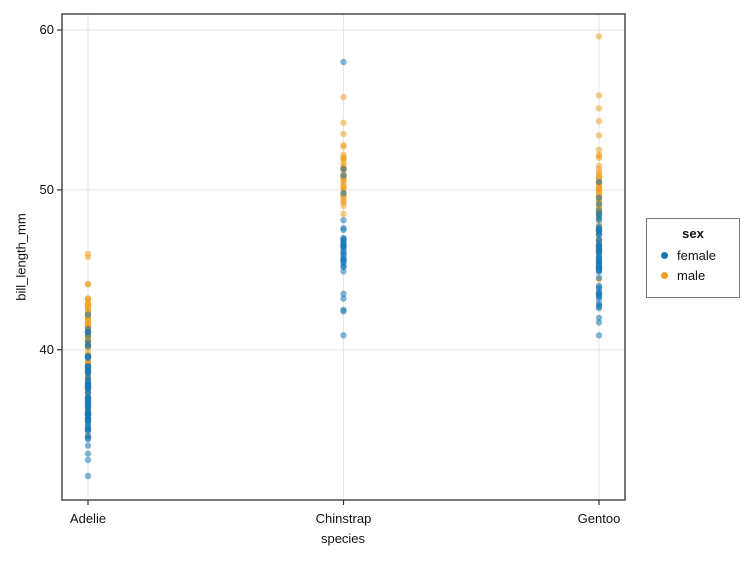 This screenshot has width=748, height=562. Describe the element at coordinates (697, 255) in the screenshot. I see `legend-entry-label: female` at that location.